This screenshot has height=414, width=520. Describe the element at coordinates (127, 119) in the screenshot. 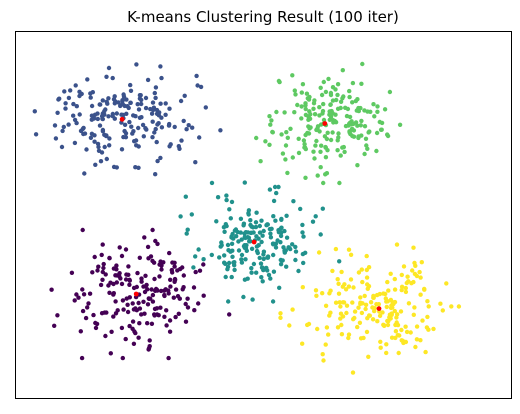

I see `cluster-dark-blue` at that location.